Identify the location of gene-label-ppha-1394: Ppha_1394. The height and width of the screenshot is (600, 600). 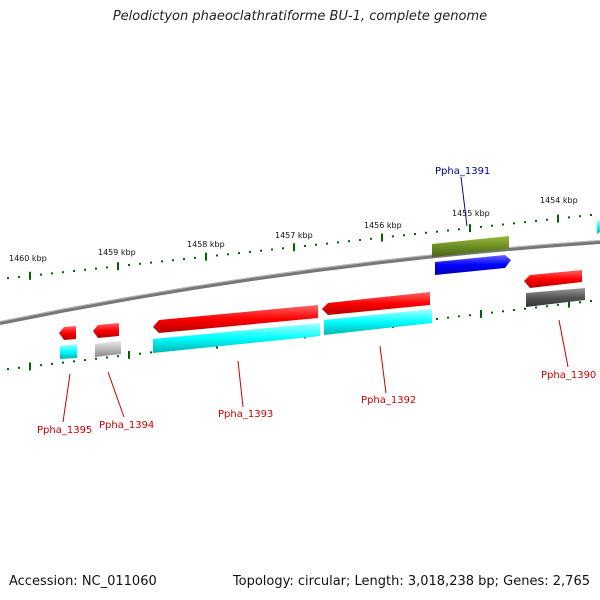
(126, 425).